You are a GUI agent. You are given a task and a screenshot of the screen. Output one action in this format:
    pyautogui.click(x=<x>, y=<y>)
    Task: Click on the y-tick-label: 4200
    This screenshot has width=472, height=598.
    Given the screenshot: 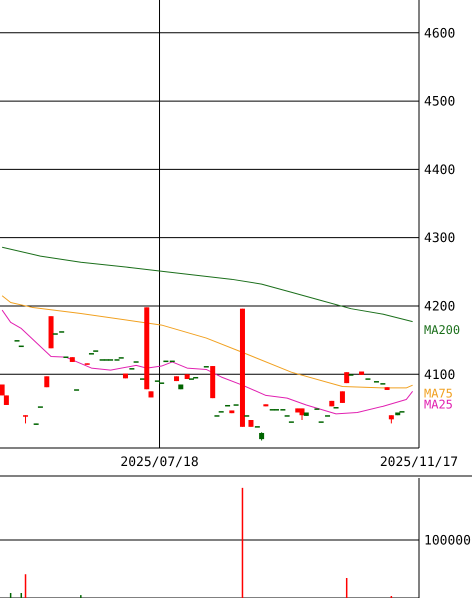 What is the action you would take?
    pyautogui.click(x=440, y=307)
    